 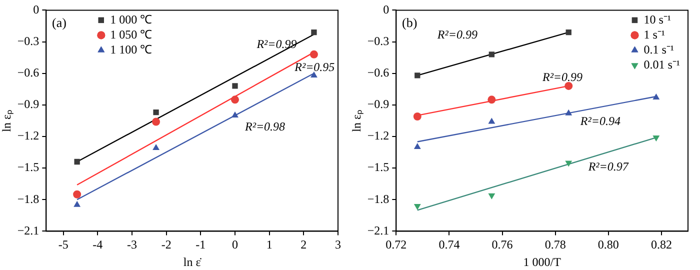 What do you see at coordinates (303, 245) in the screenshot?
I see `x-tick-label: 2` at bounding box center [303, 245].